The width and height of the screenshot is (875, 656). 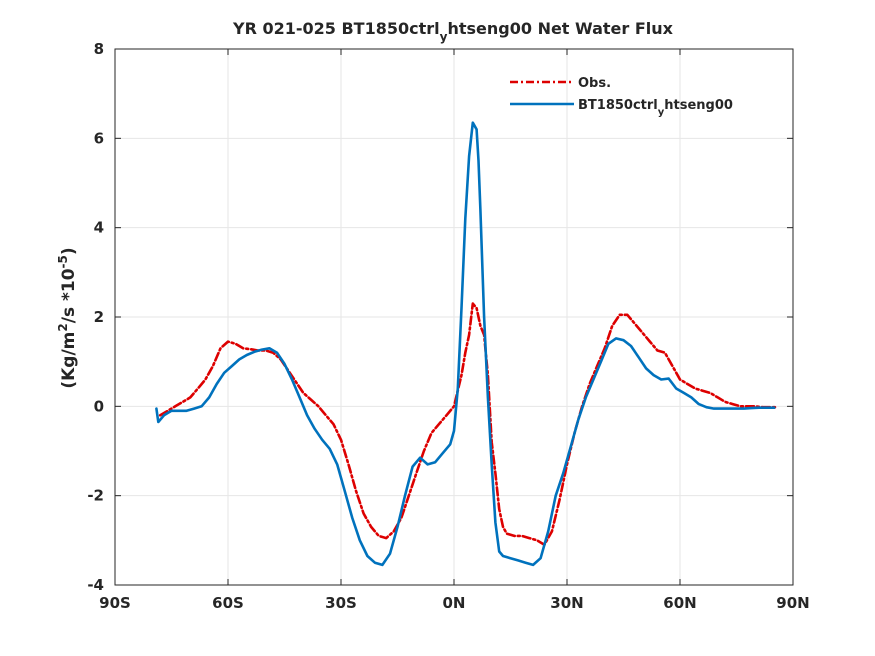 What do you see at coordinates (655, 108) in the screenshot?
I see `legend-label-model: BT1850ctrlyhtseng00` at bounding box center [655, 108].